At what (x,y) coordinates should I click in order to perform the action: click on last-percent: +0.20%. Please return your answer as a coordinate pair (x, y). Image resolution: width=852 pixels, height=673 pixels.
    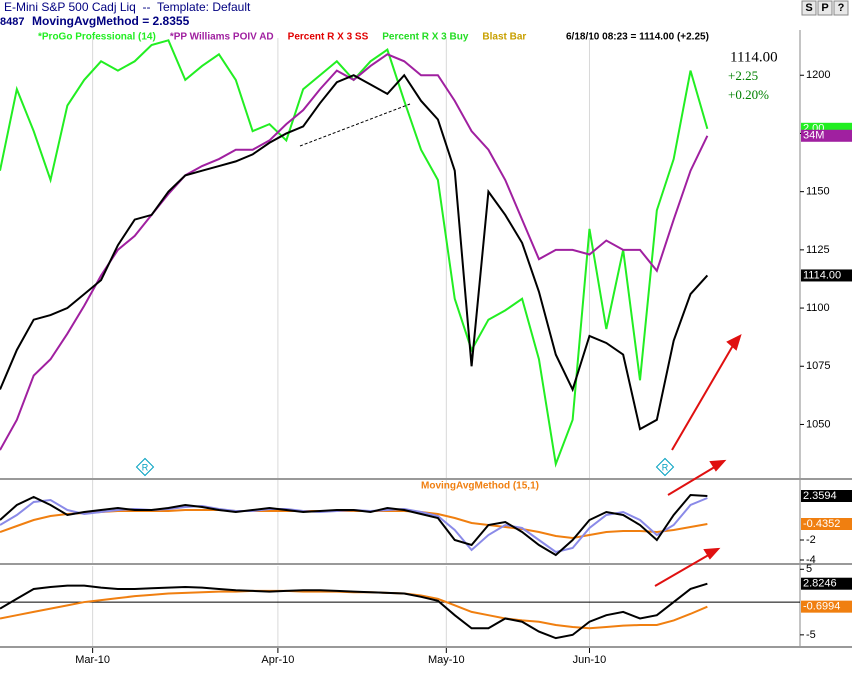
    Looking at the image, I should click on (748, 94).